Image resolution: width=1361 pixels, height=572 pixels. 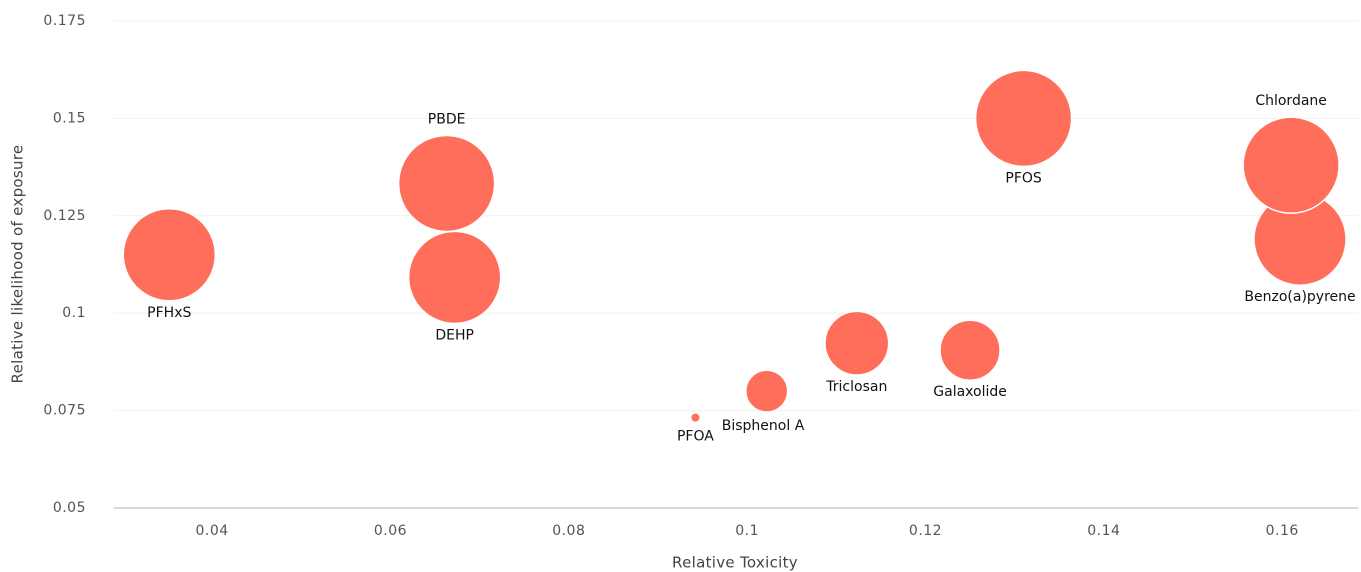 What do you see at coordinates (1282, 531) in the screenshot?
I see `x-tick-label: 0.16` at bounding box center [1282, 531].